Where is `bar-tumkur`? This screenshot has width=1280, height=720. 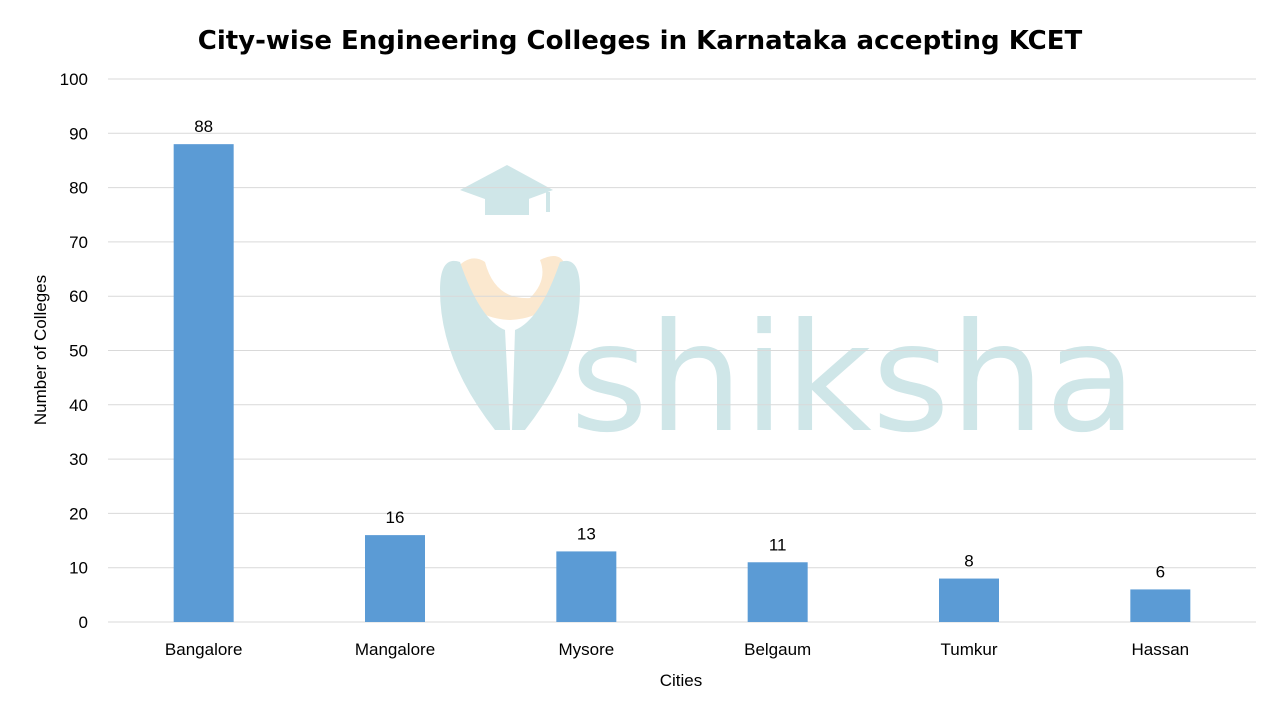
bar-tumkur is located at coordinates (969, 600).